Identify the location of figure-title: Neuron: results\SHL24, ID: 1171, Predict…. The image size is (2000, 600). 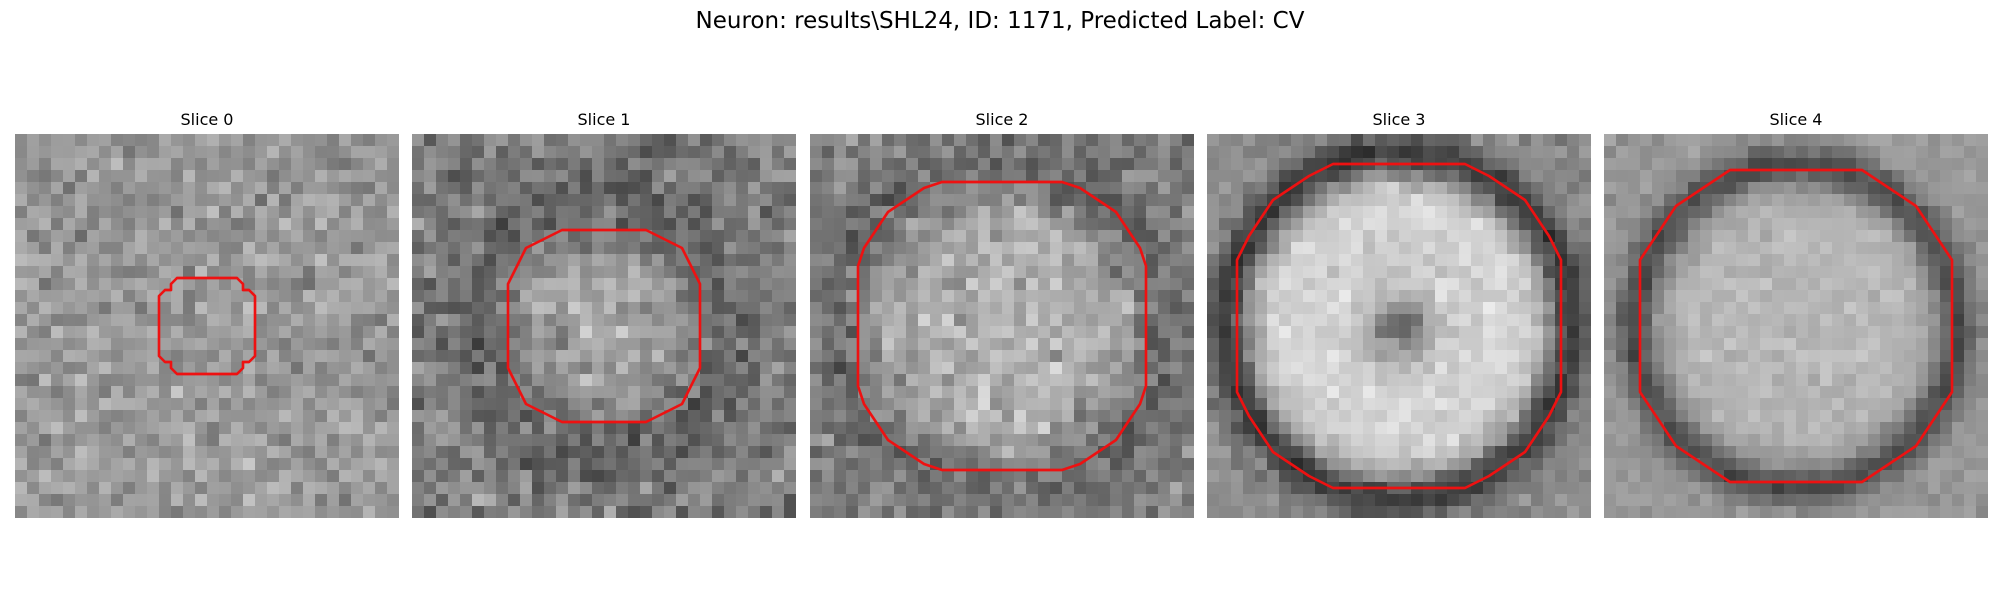
(1000, 21).